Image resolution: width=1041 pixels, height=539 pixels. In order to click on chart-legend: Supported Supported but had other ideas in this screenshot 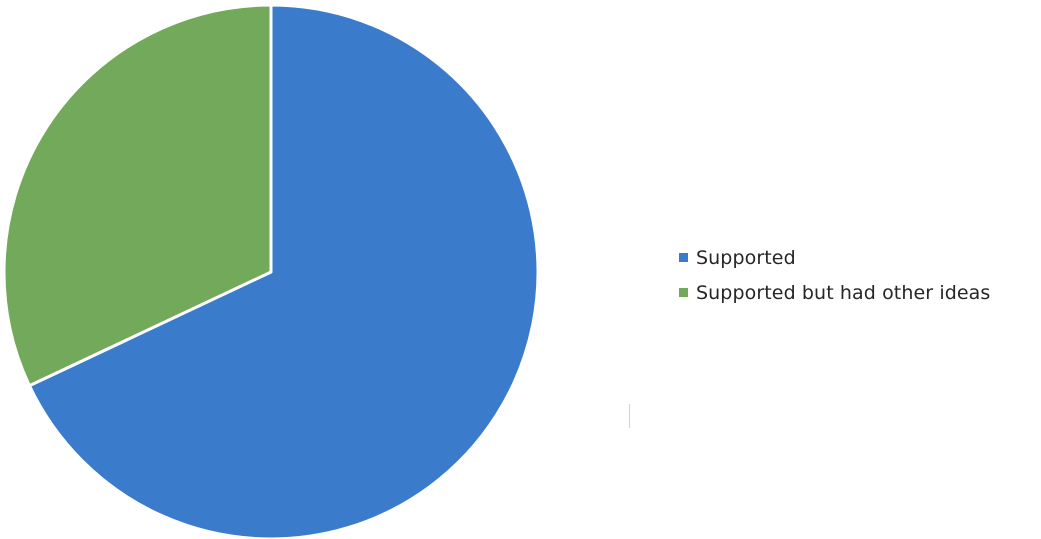, I will do `click(834, 275)`.